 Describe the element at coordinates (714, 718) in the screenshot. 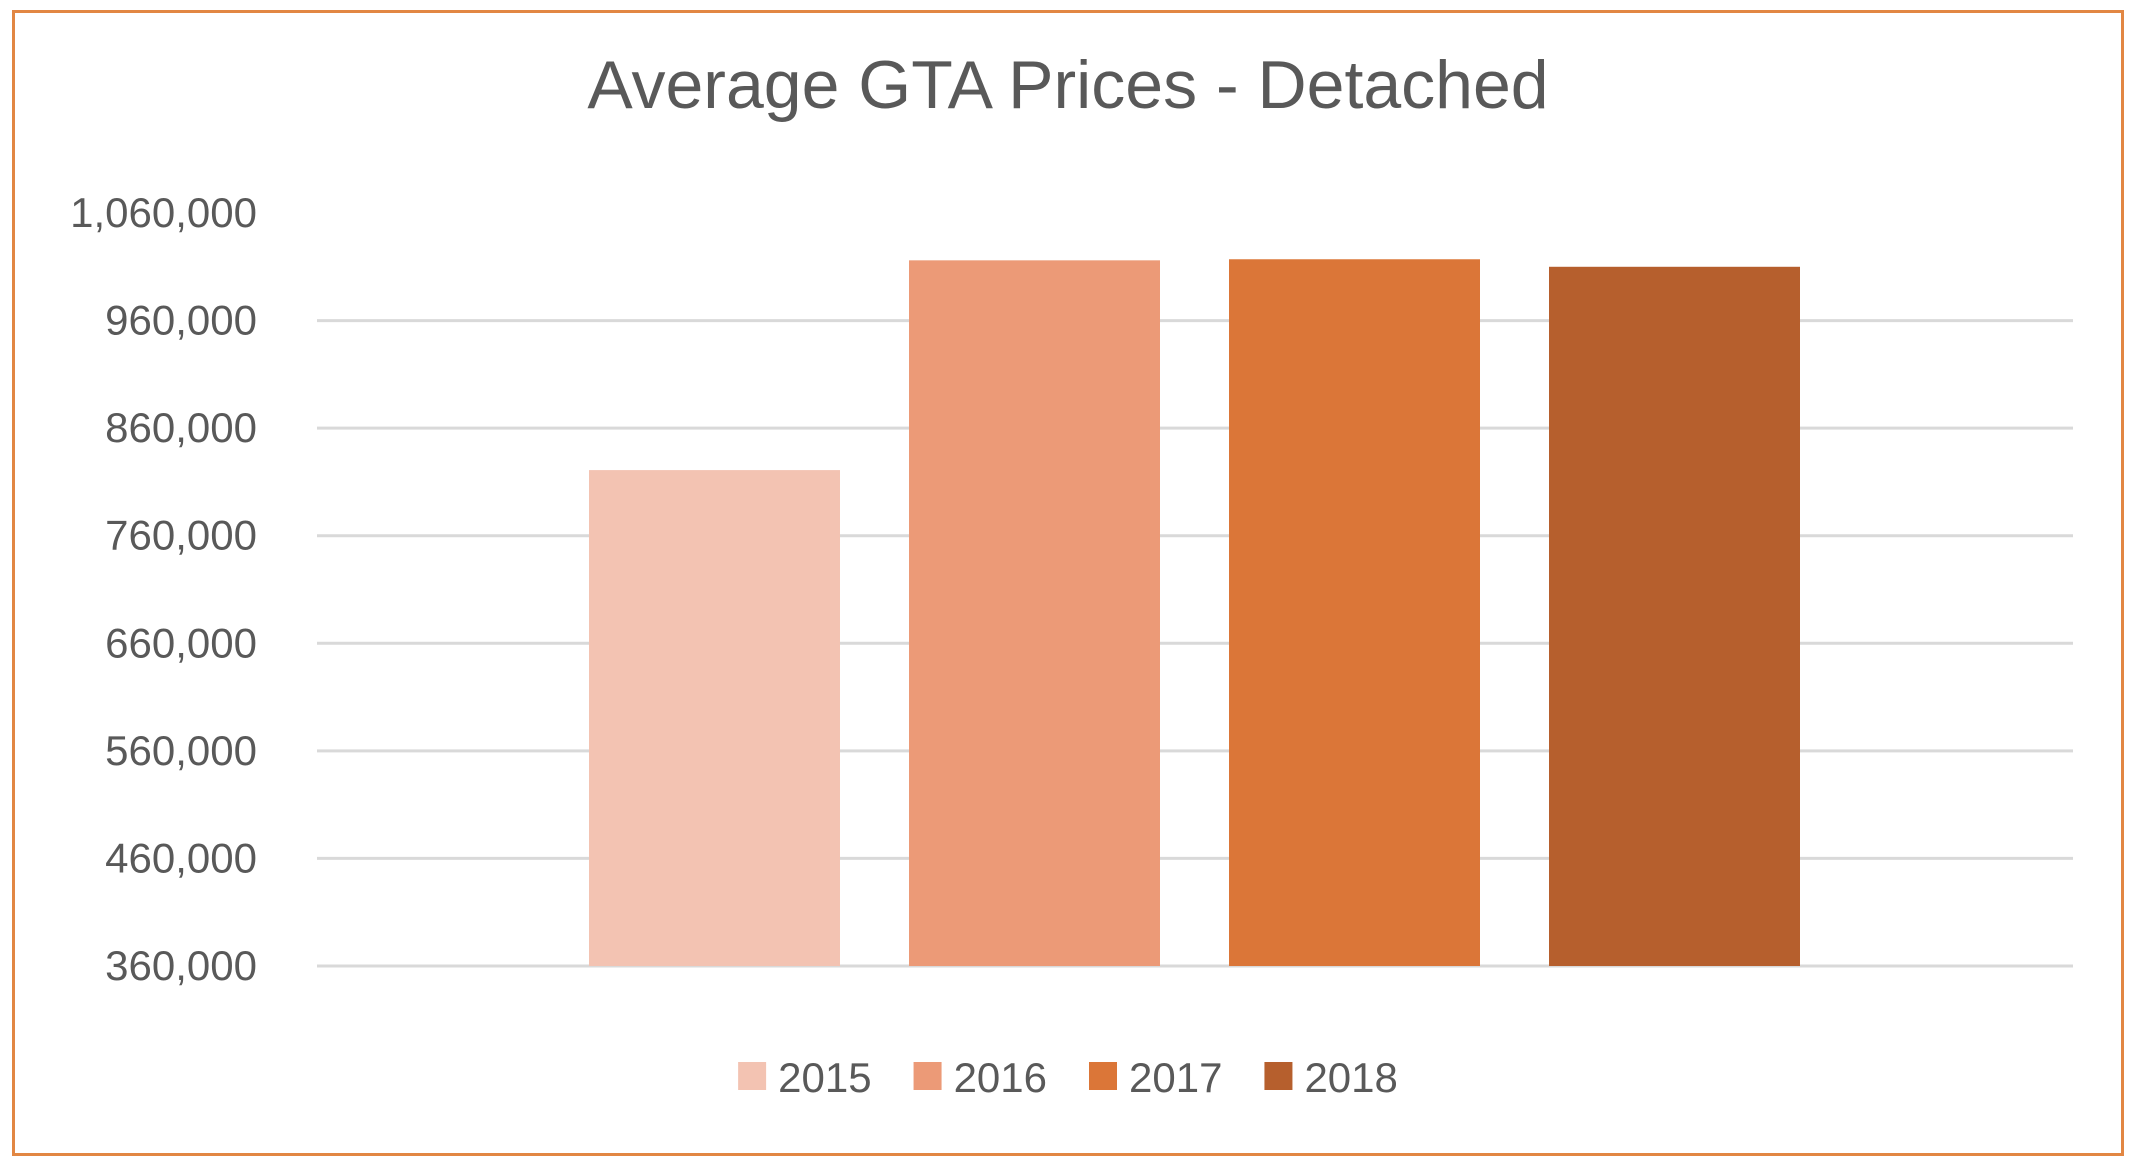

I see `bar-2015` at that location.